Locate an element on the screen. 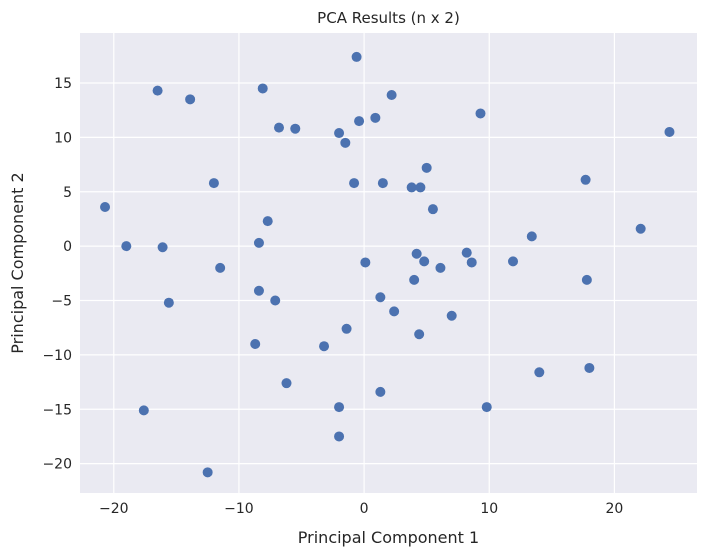  y-tick-label: −20 is located at coordinates (57, 465).